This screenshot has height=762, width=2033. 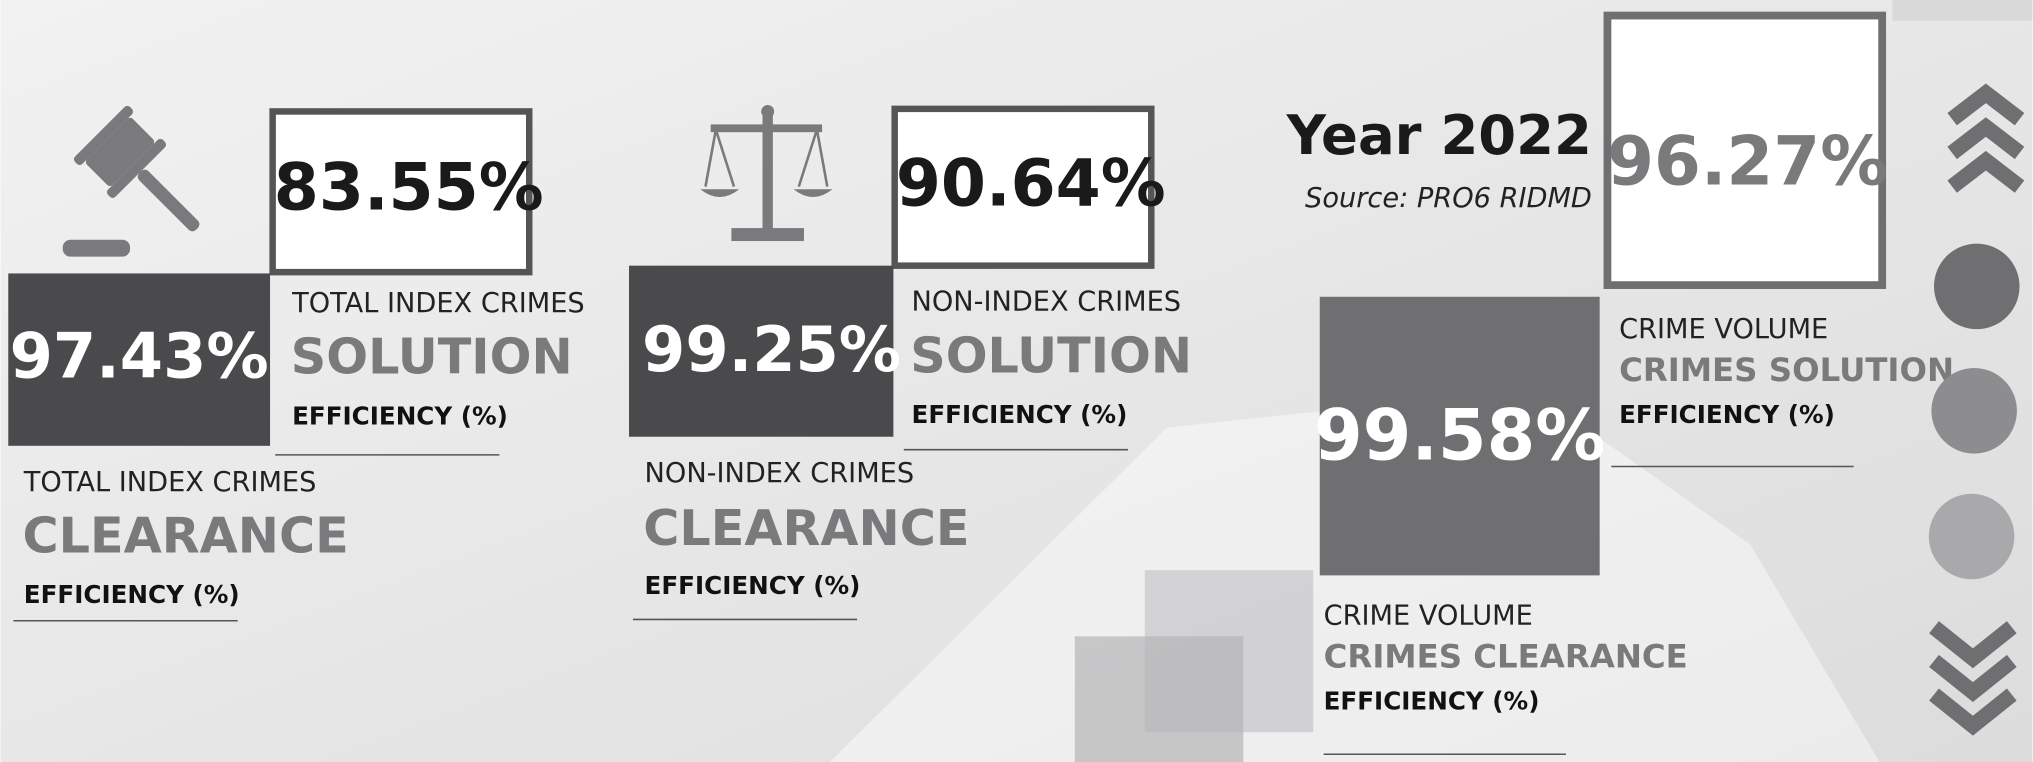 I want to click on scales-icon, so click(x=766, y=173).